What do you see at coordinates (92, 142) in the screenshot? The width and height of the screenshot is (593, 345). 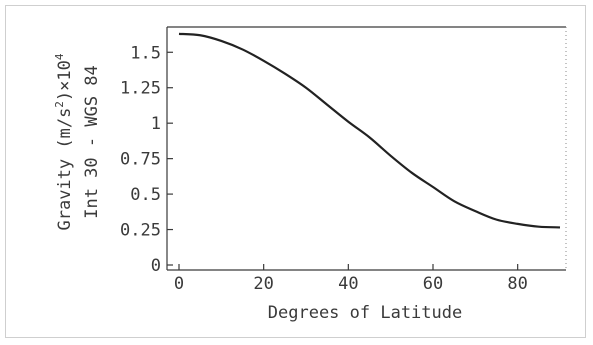 I see `y-axis-title-line-2: Int 30 - WGS 84` at bounding box center [92, 142].